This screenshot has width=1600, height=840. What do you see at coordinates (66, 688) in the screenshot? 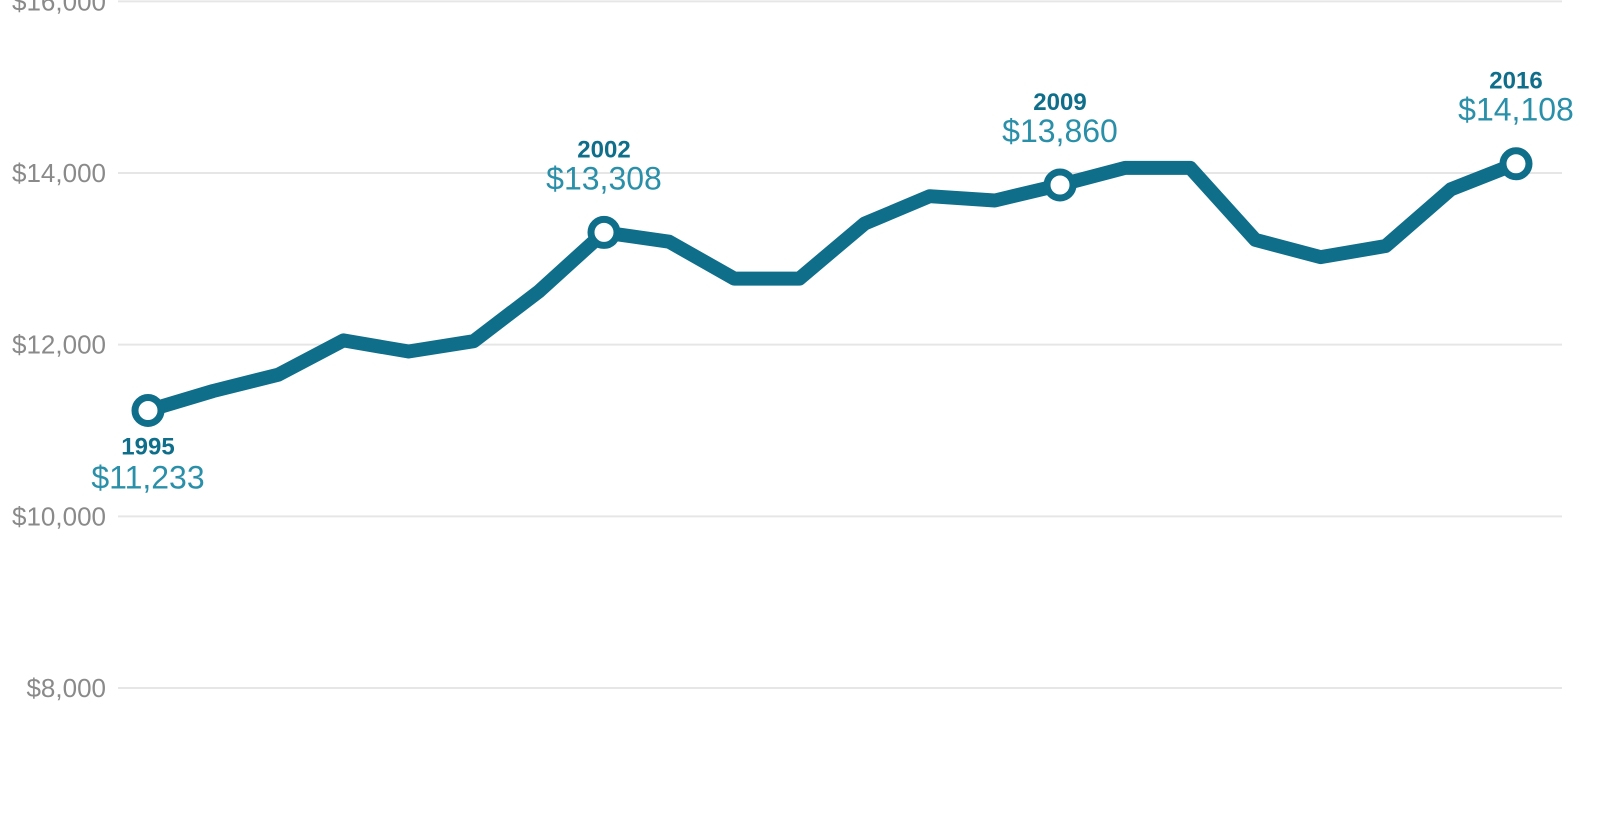
I see `y-tick-label: $8,000` at bounding box center [66, 688].